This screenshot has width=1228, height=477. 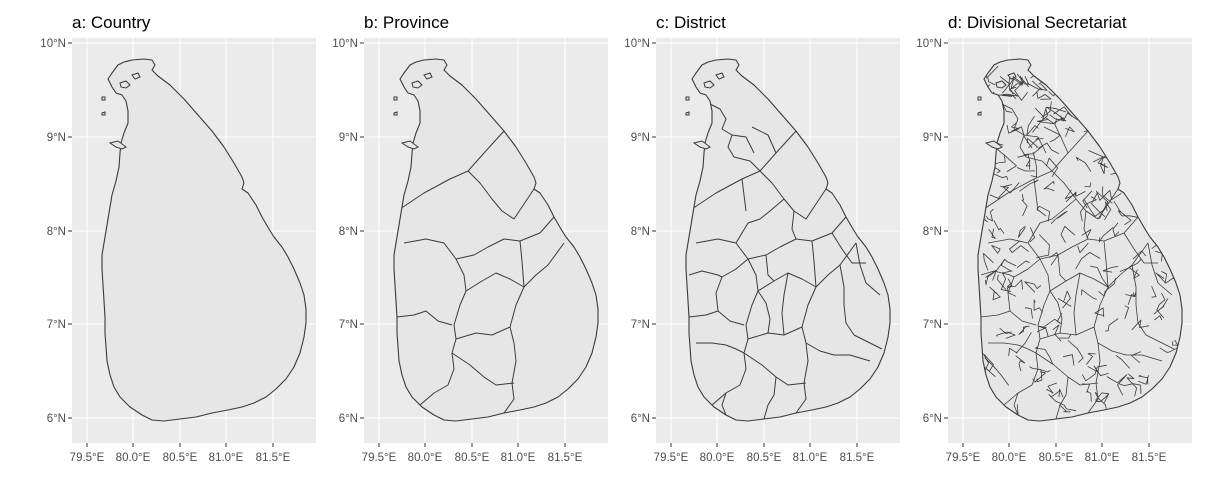 What do you see at coordinates (932, 232) in the screenshot?
I see `y-tick-label: 8°N` at bounding box center [932, 232].